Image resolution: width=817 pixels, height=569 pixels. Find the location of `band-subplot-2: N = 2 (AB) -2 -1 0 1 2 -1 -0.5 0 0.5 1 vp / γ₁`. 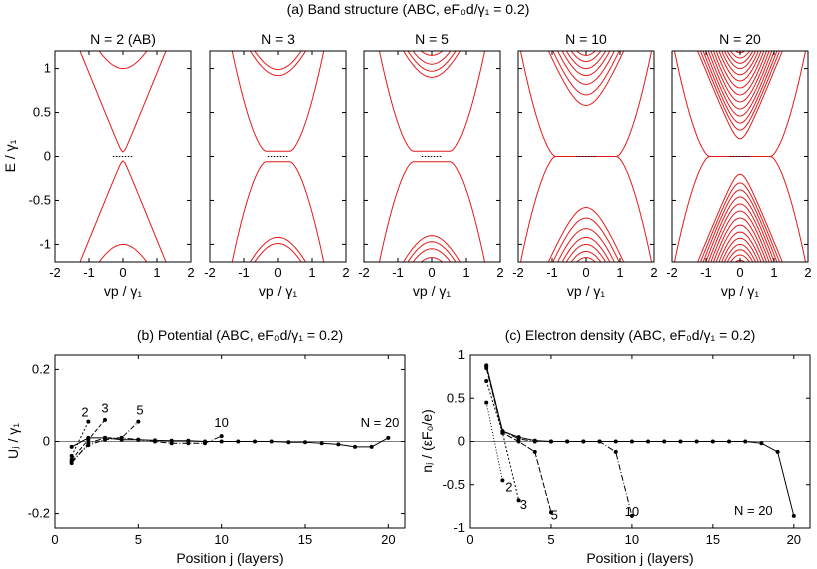

band-subplot-2: N = 2 (AB) -2 -1 0 1 2 -1 -0.5 0 0.5 1 vp / γ₁ is located at coordinates (112, 165).